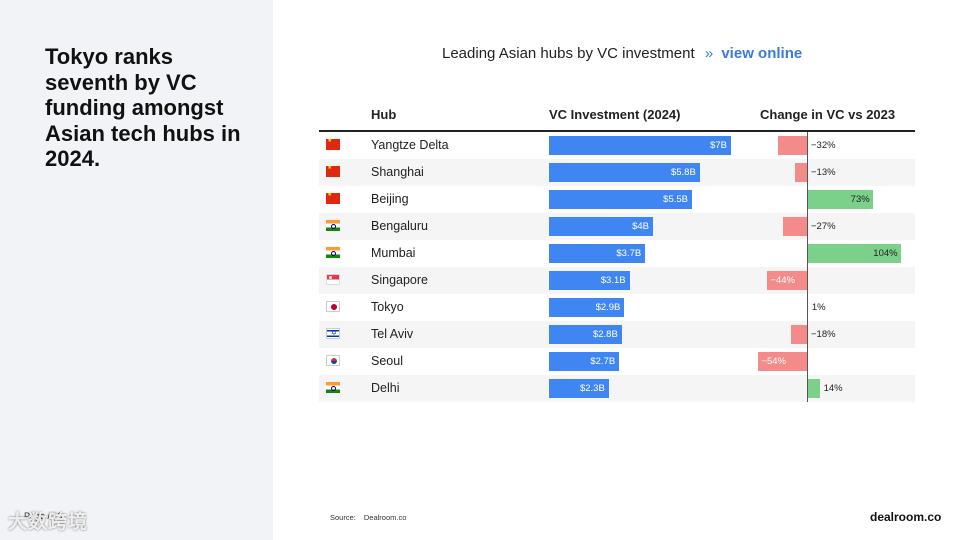 The height and width of the screenshot is (540, 960). Describe the element at coordinates (387, 307) in the screenshot. I see `hub-name: Tokyo` at that location.